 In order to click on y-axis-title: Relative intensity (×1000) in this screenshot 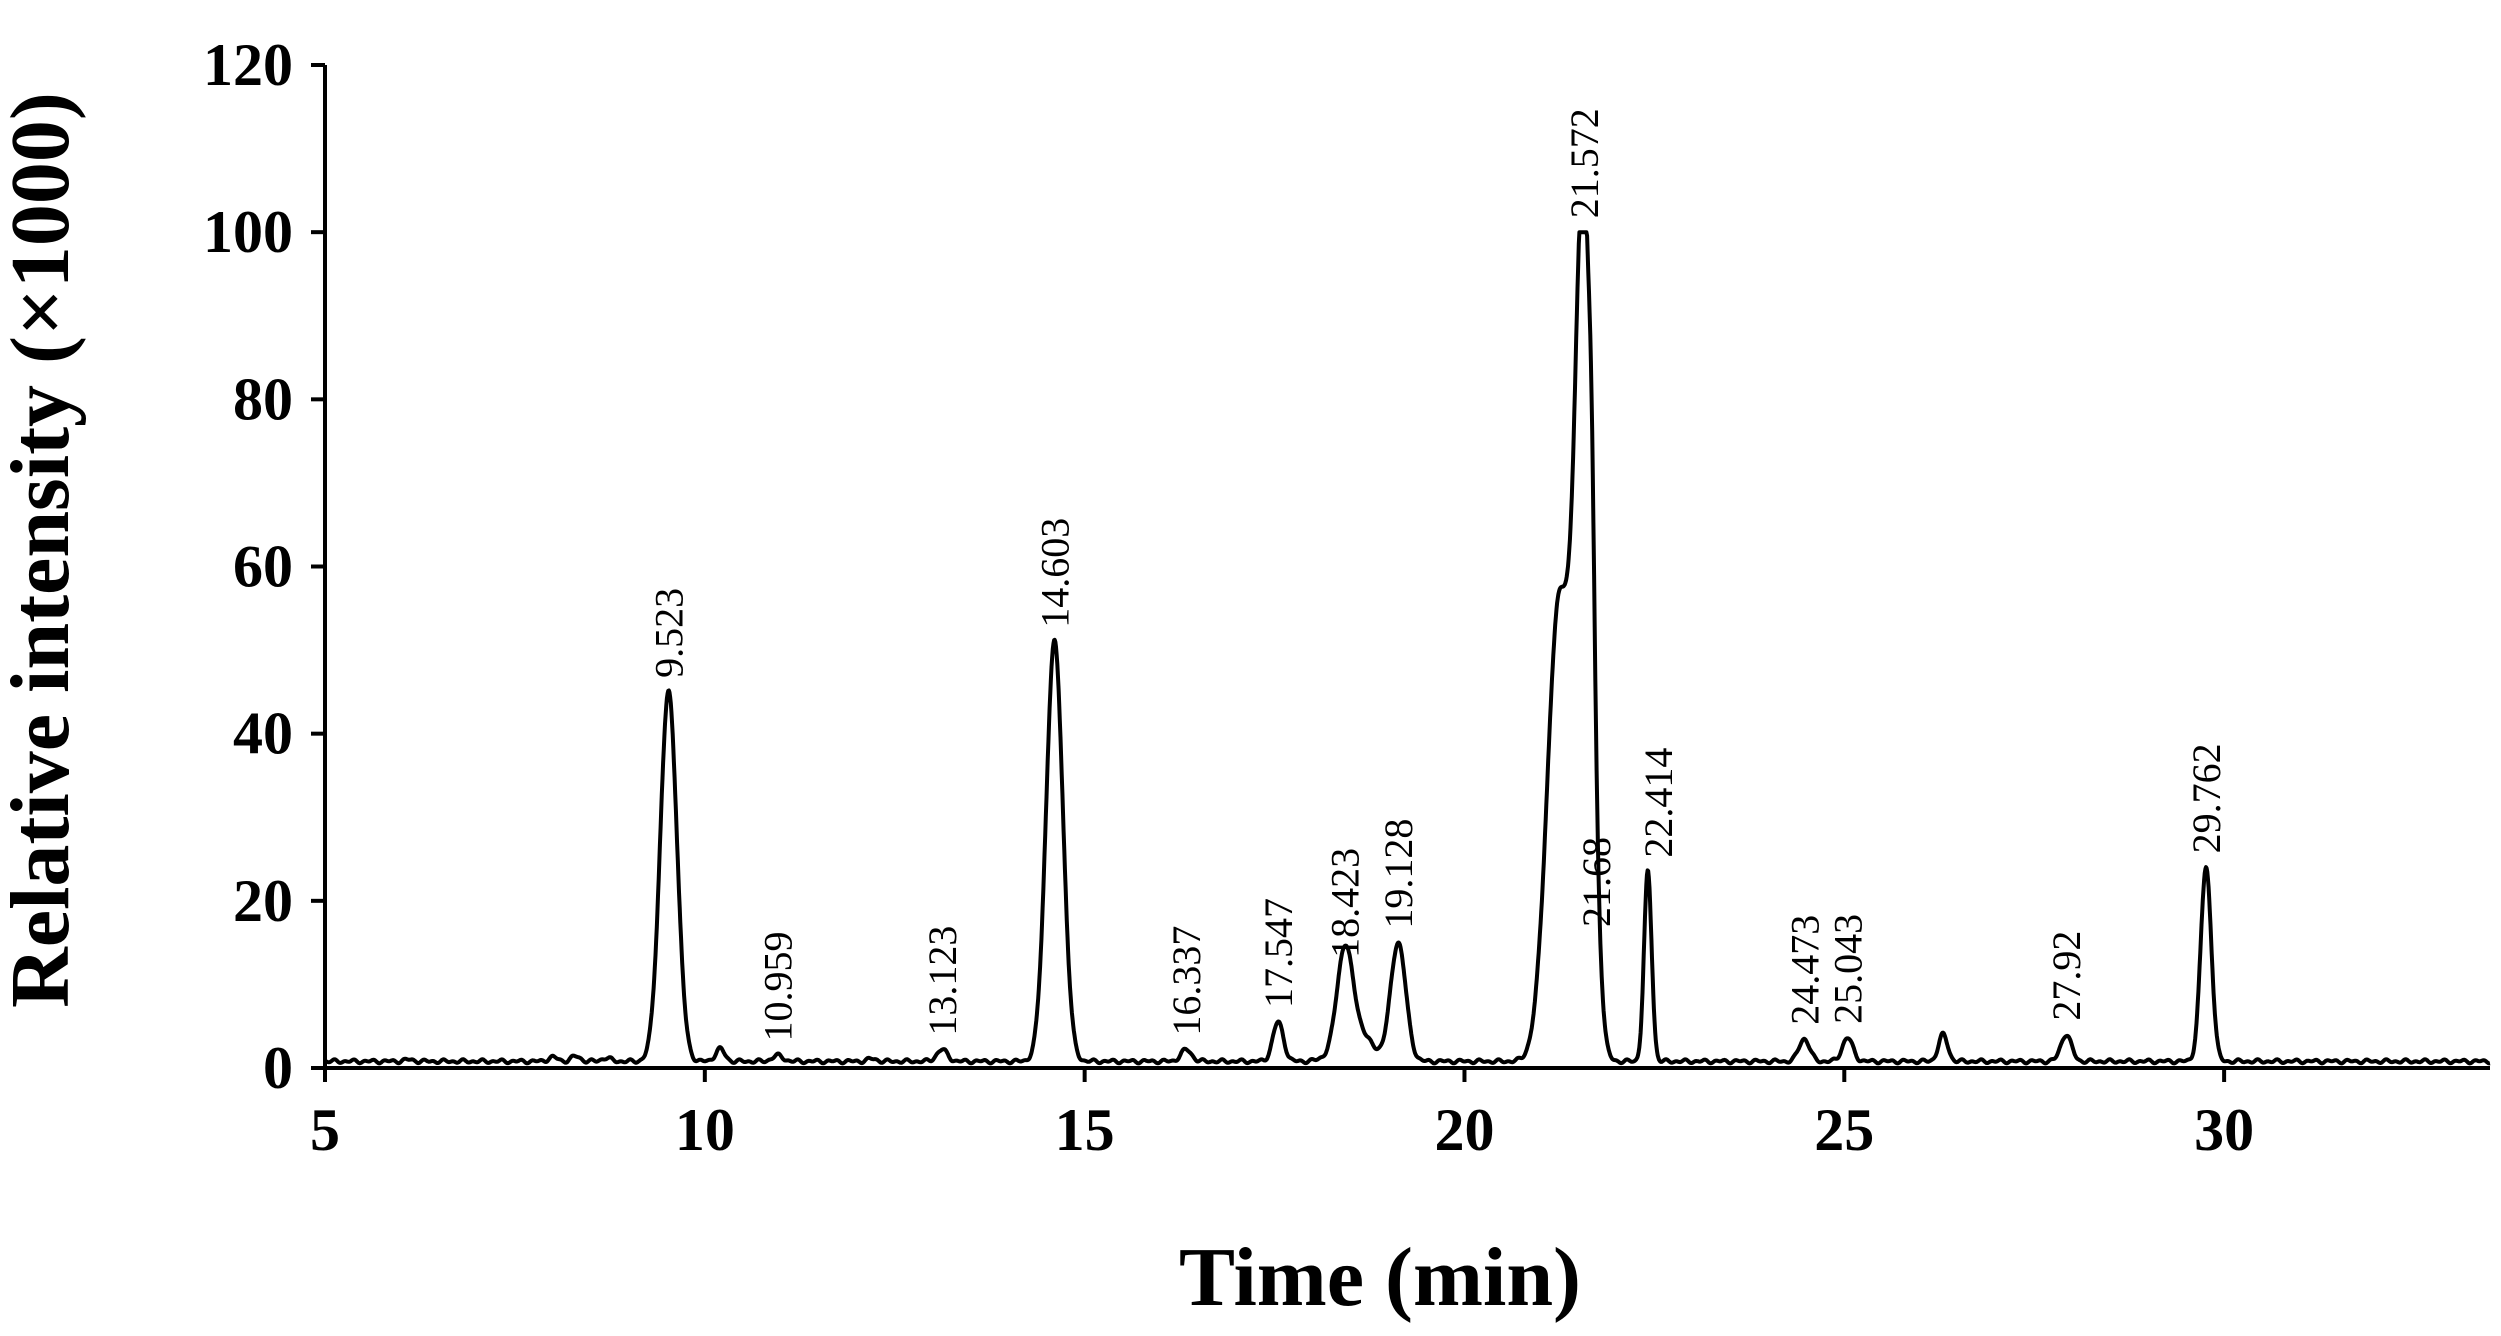, I will do `click(43, 550)`.